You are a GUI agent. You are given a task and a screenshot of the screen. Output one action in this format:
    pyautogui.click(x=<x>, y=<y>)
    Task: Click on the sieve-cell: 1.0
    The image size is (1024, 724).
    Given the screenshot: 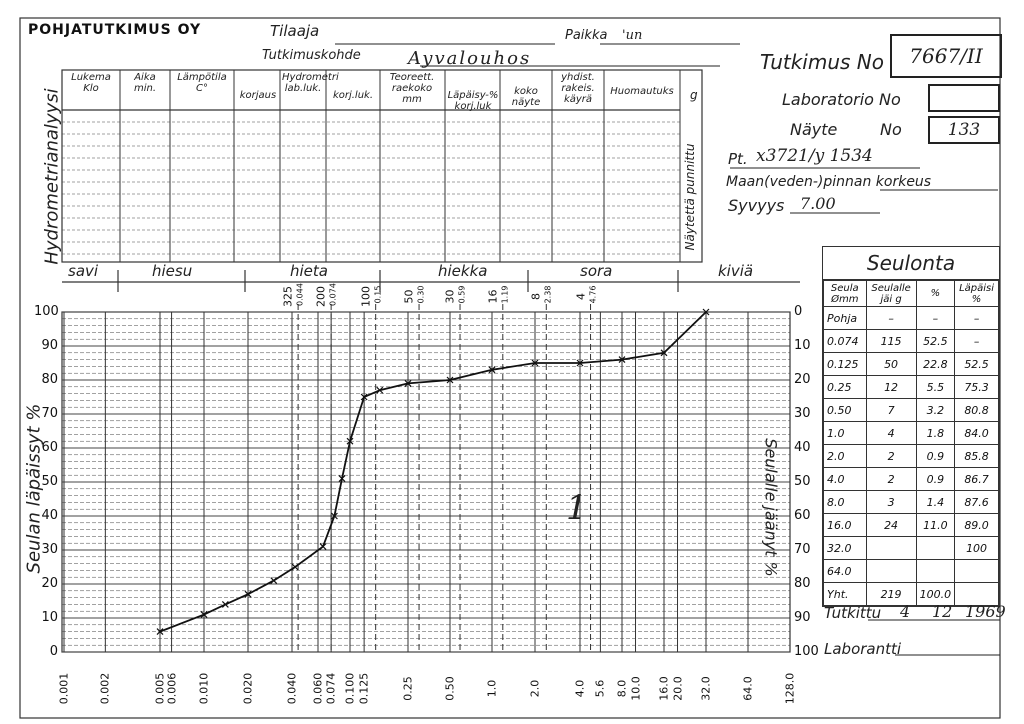 What is the action you would take?
    pyautogui.click(x=845, y=433)
    